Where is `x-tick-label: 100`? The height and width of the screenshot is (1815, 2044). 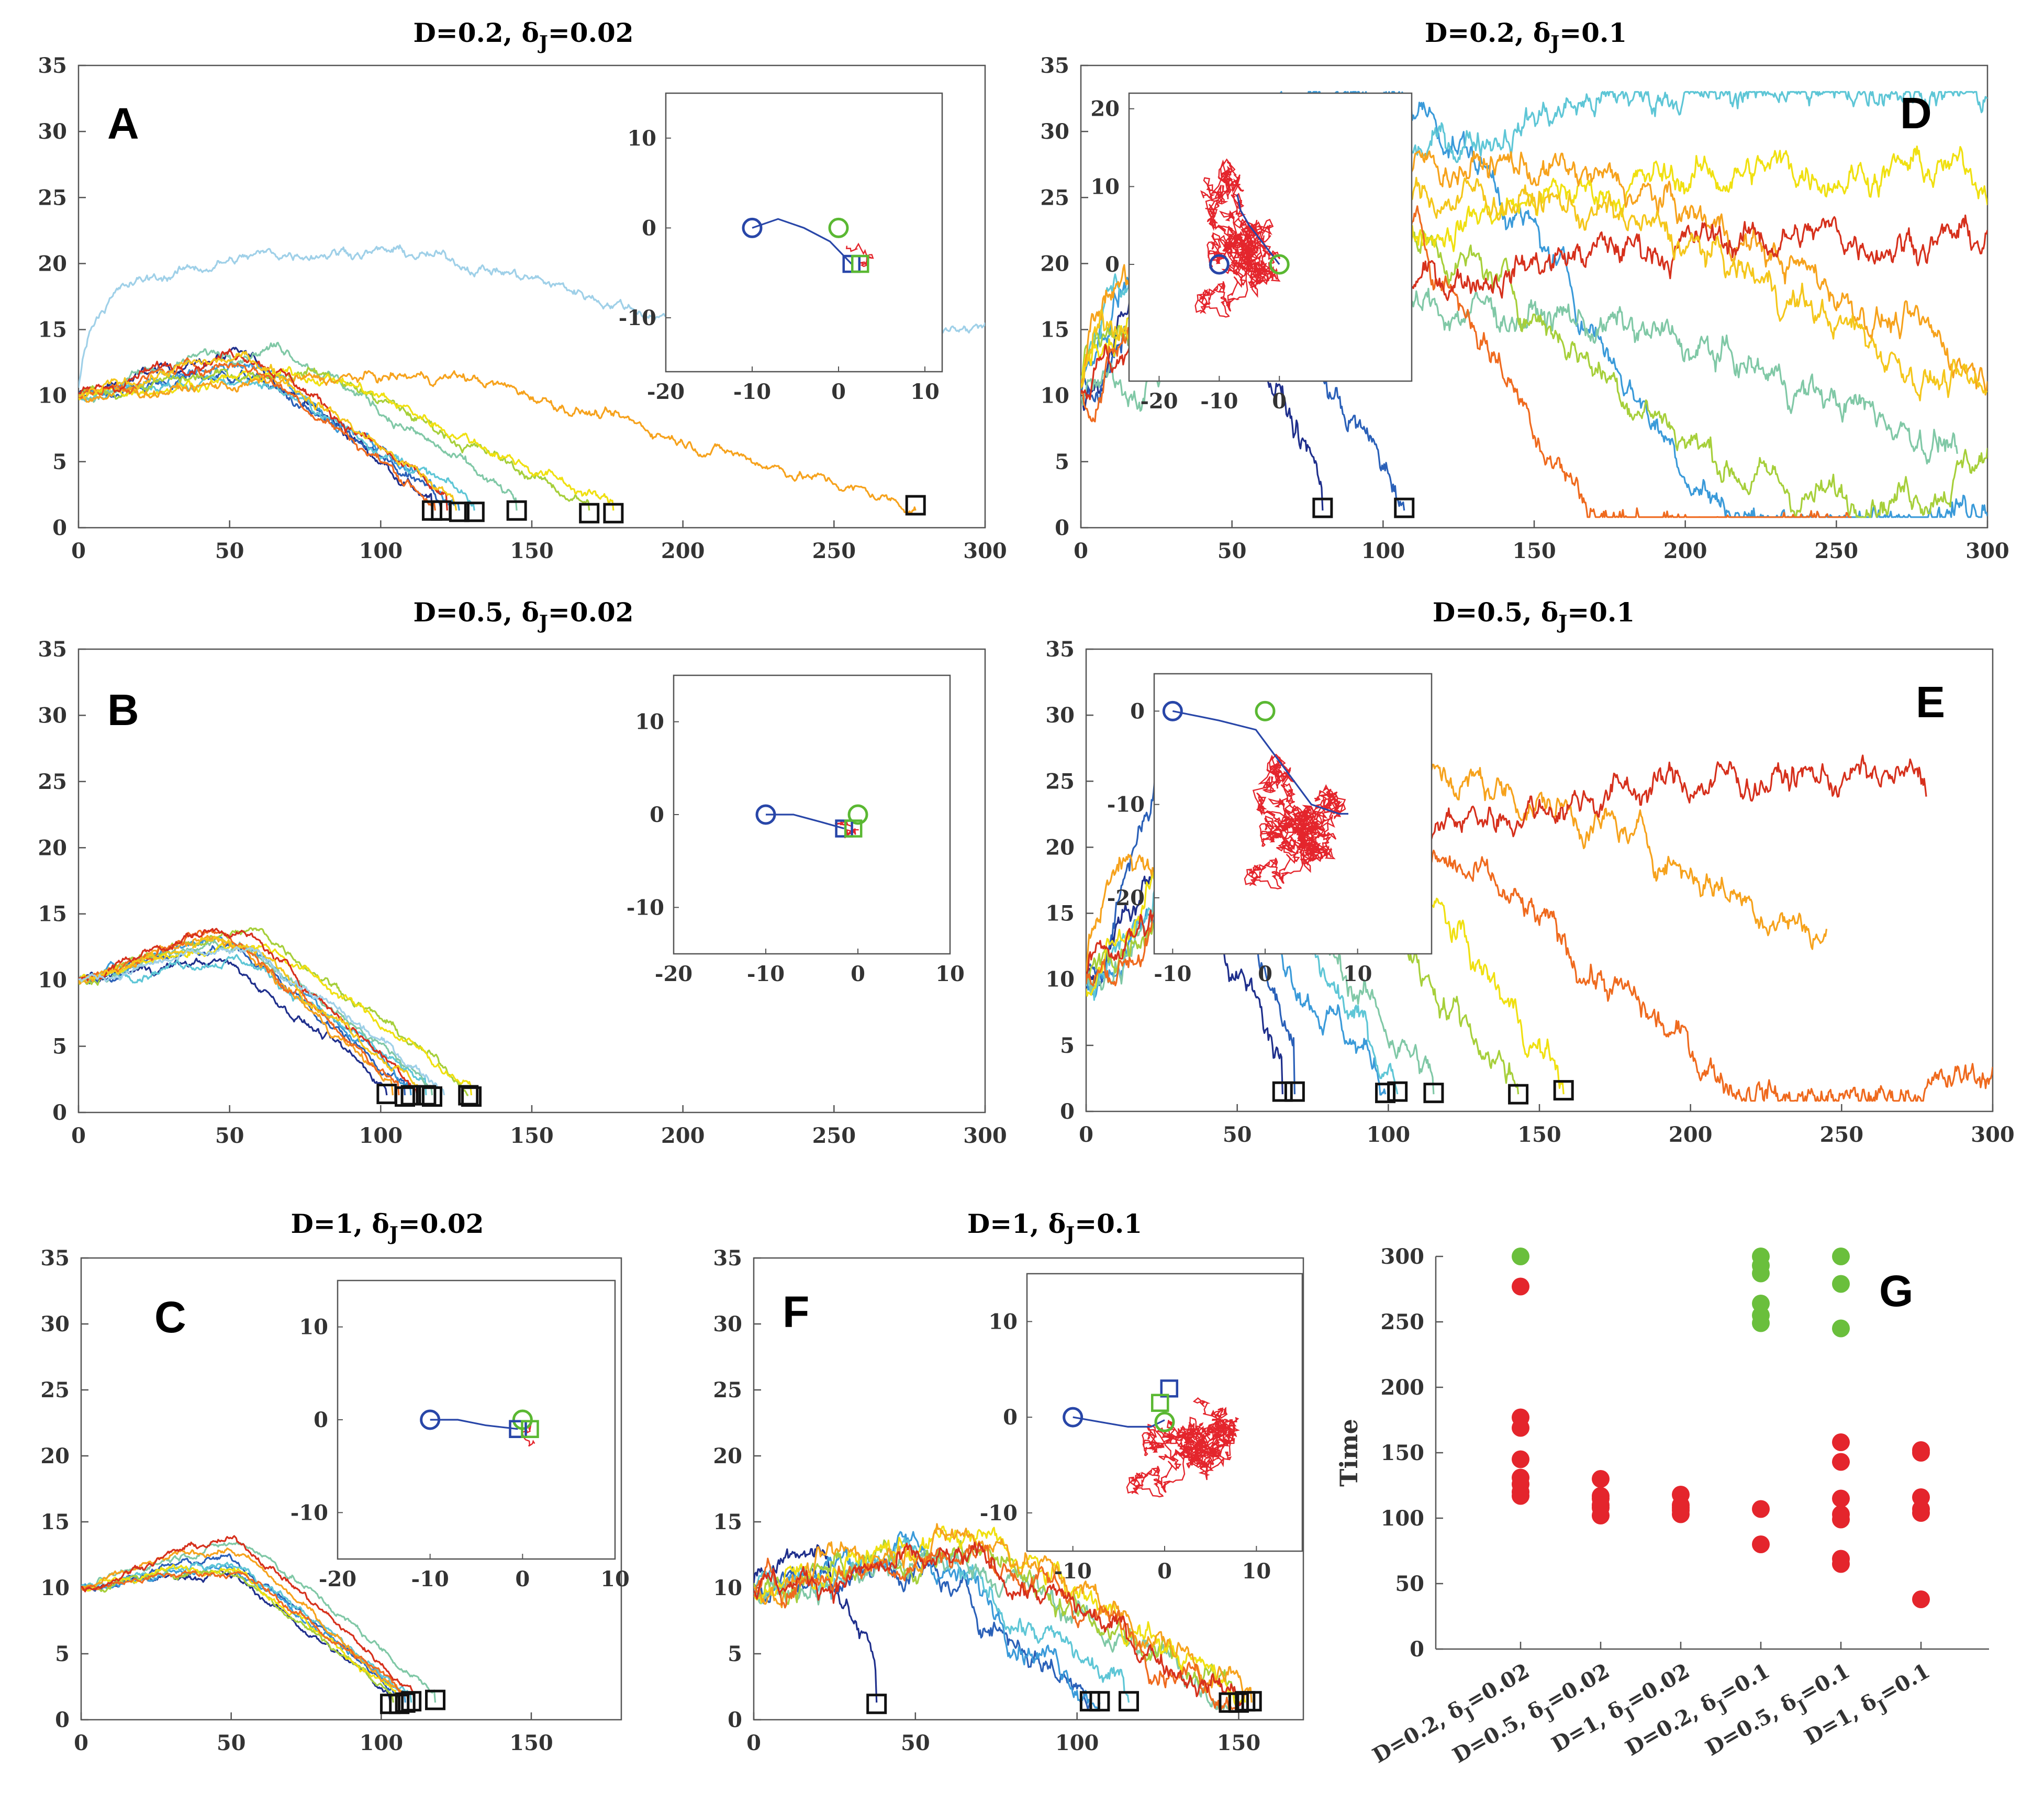
x-tick-label: 100 is located at coordinates (1383, 551).